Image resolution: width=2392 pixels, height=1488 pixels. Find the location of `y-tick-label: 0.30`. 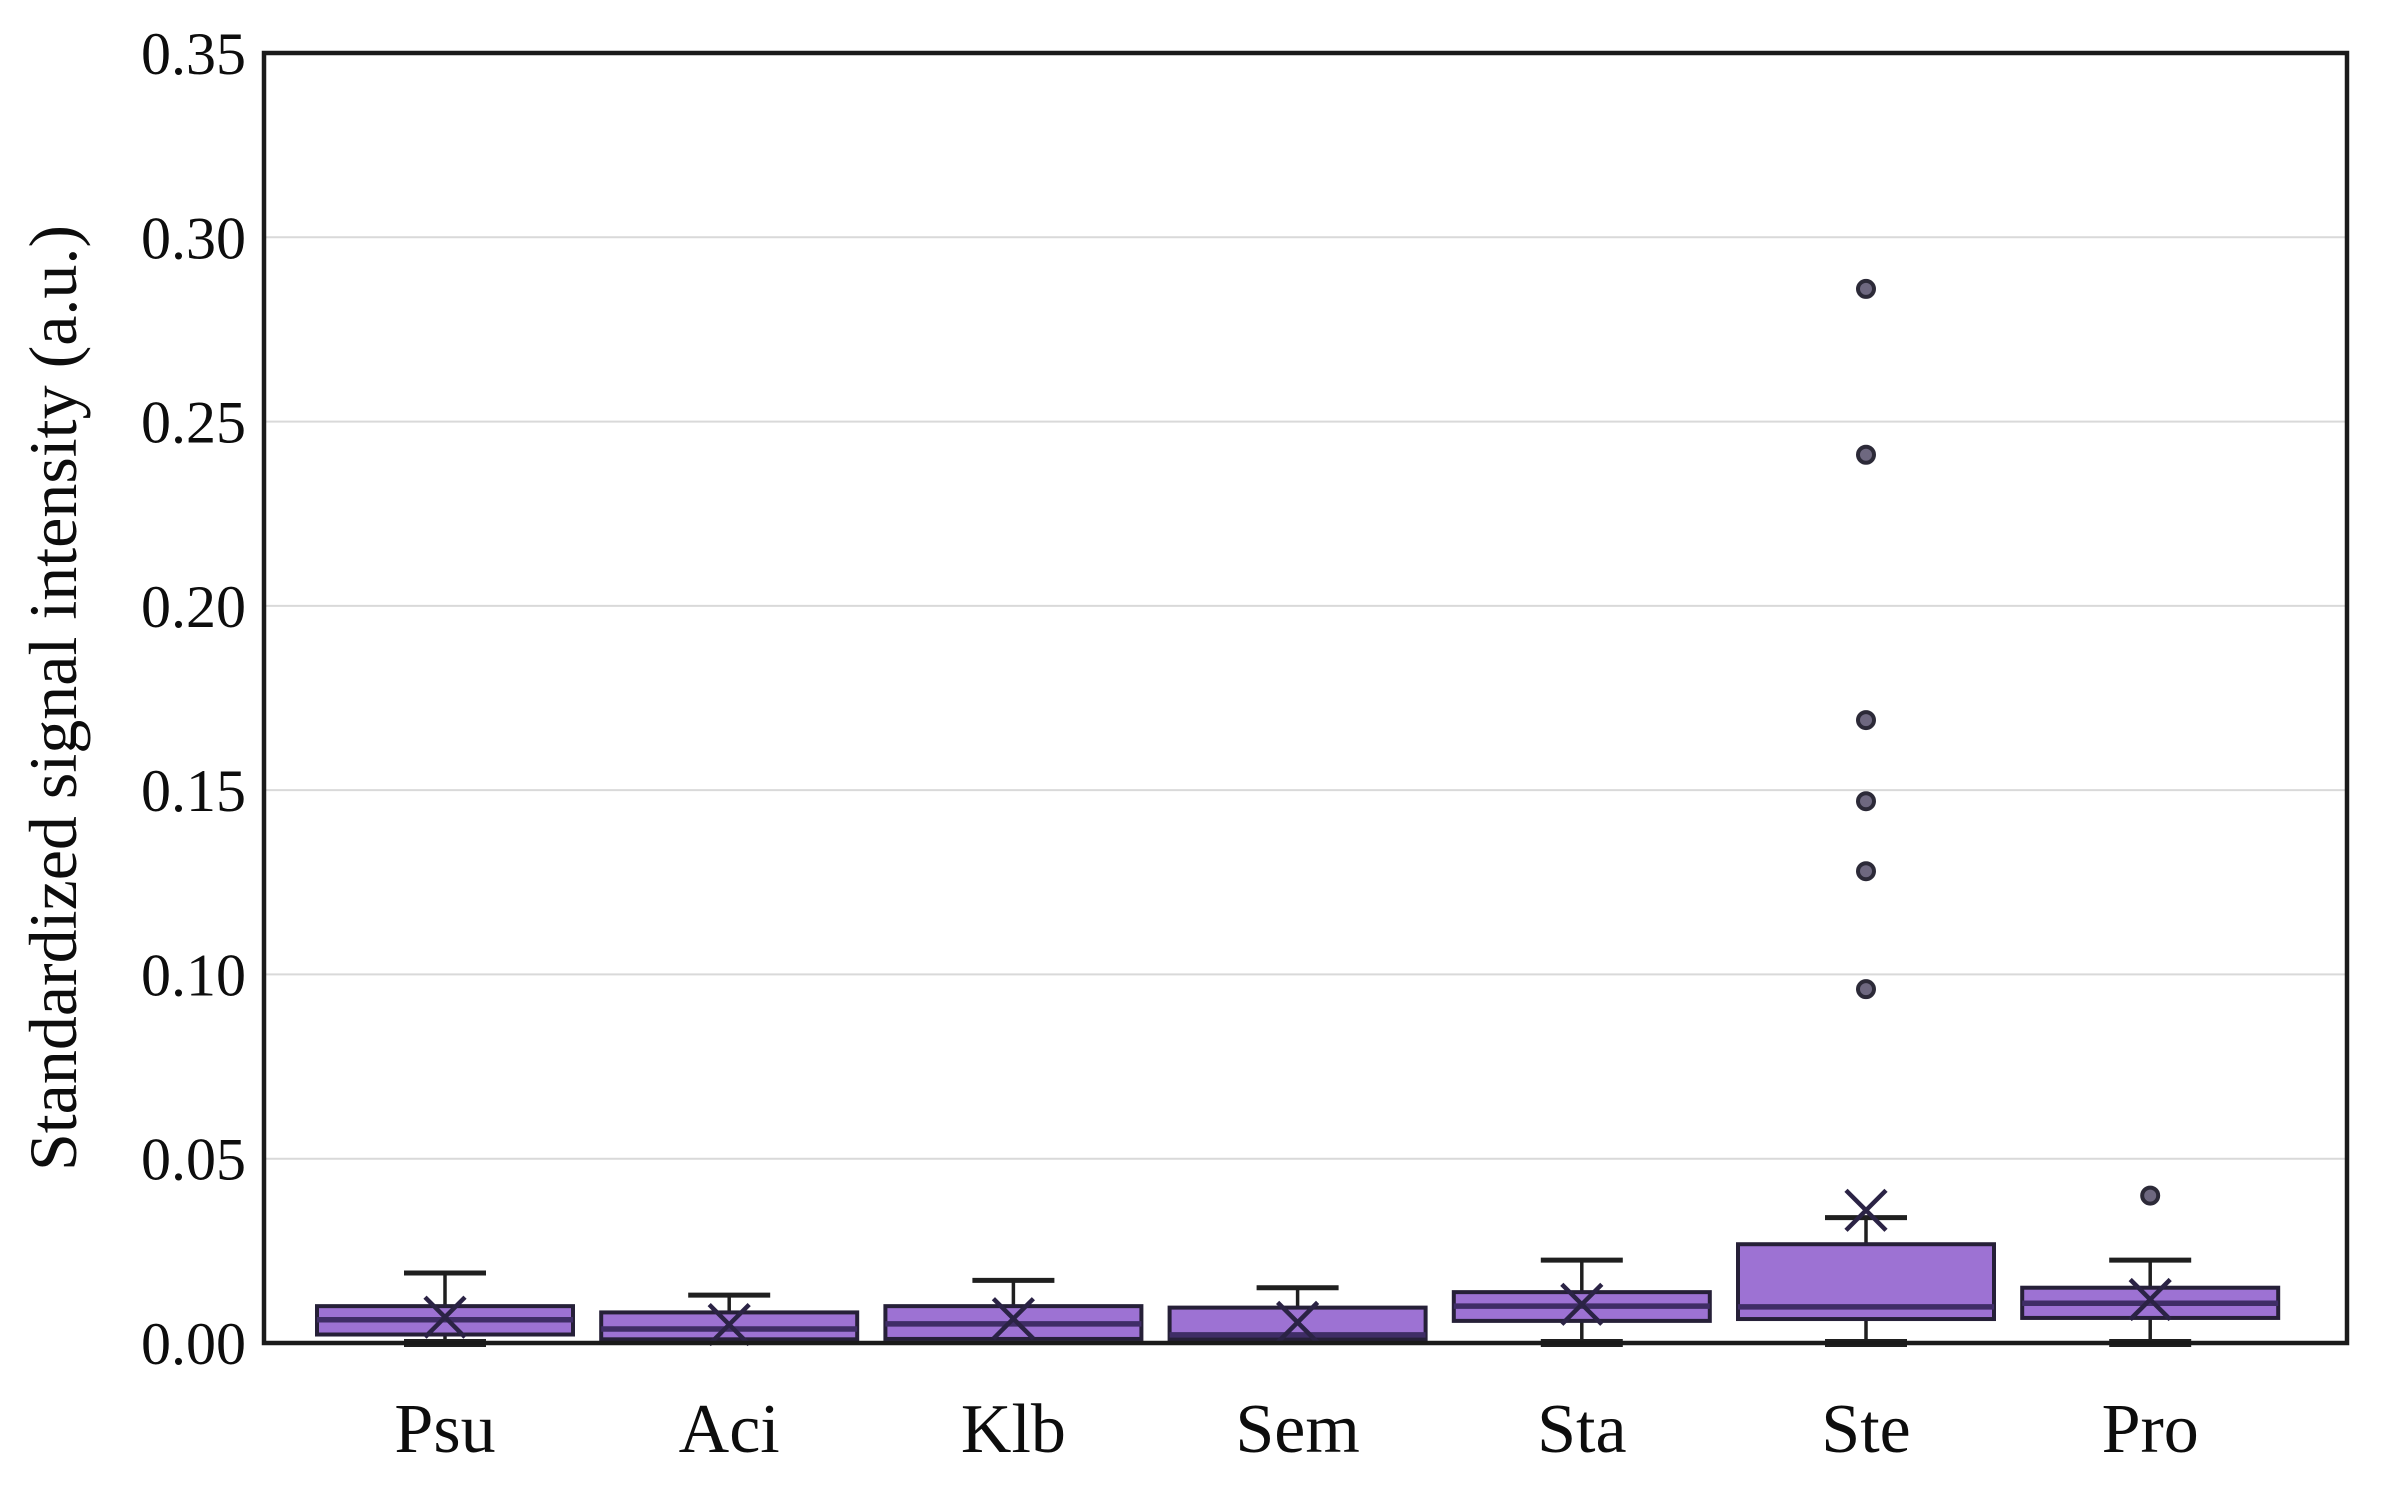

y-tick-label: 0.30 is located at coordinates (193, 238).